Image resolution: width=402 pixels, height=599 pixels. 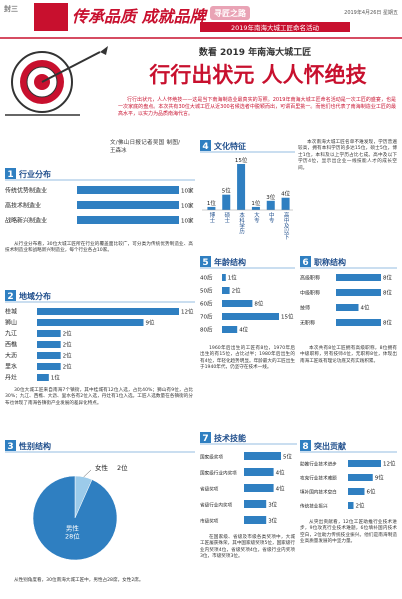 What do you see at coordinates (305, 308) in the screenshot?
I see `bar-label: 技师` at bounding box center [305, 308].